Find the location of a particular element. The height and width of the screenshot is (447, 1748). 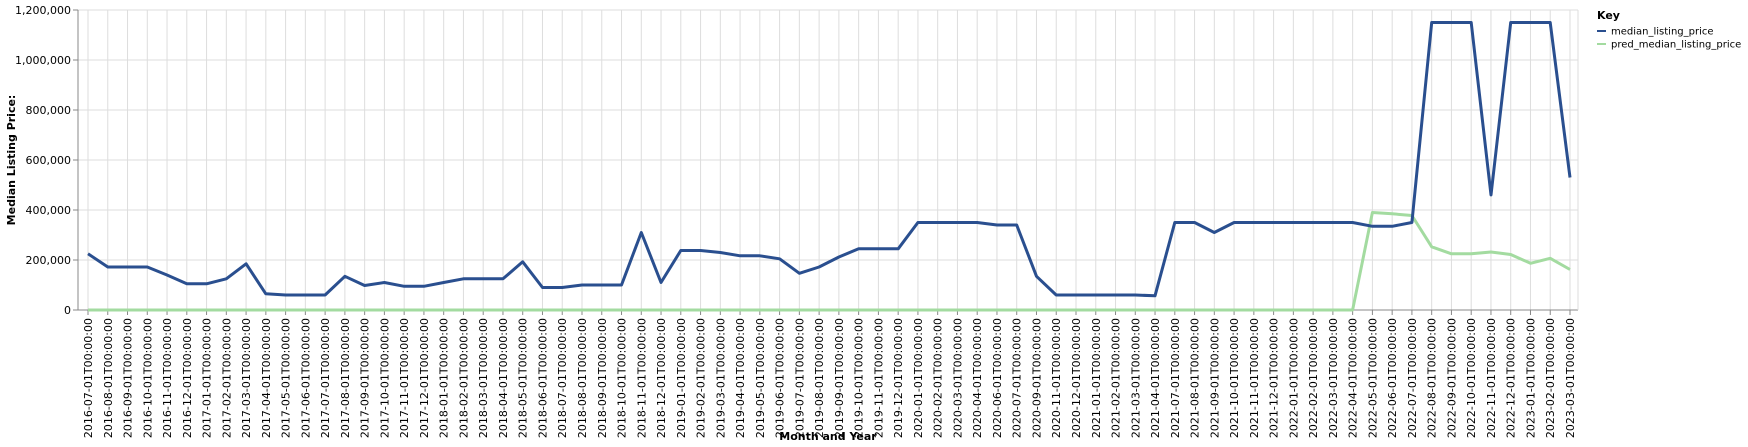

x-tick-label: 2020-06-01T00:00:00 is located at coordinates (997, 378).